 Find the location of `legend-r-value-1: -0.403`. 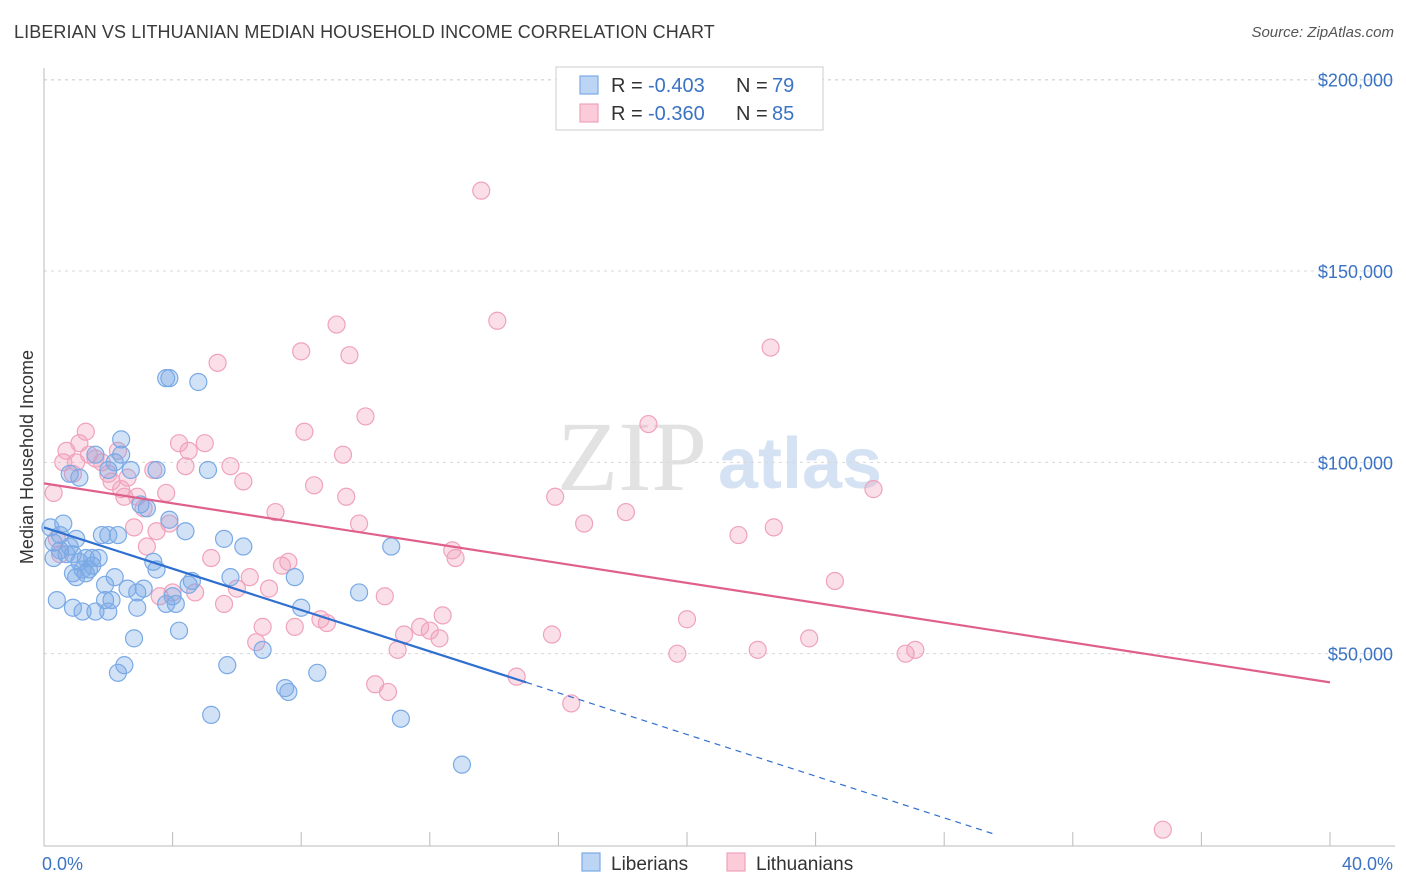

legend-r-value-1: -0.403 is located at coordinates (676, 86).